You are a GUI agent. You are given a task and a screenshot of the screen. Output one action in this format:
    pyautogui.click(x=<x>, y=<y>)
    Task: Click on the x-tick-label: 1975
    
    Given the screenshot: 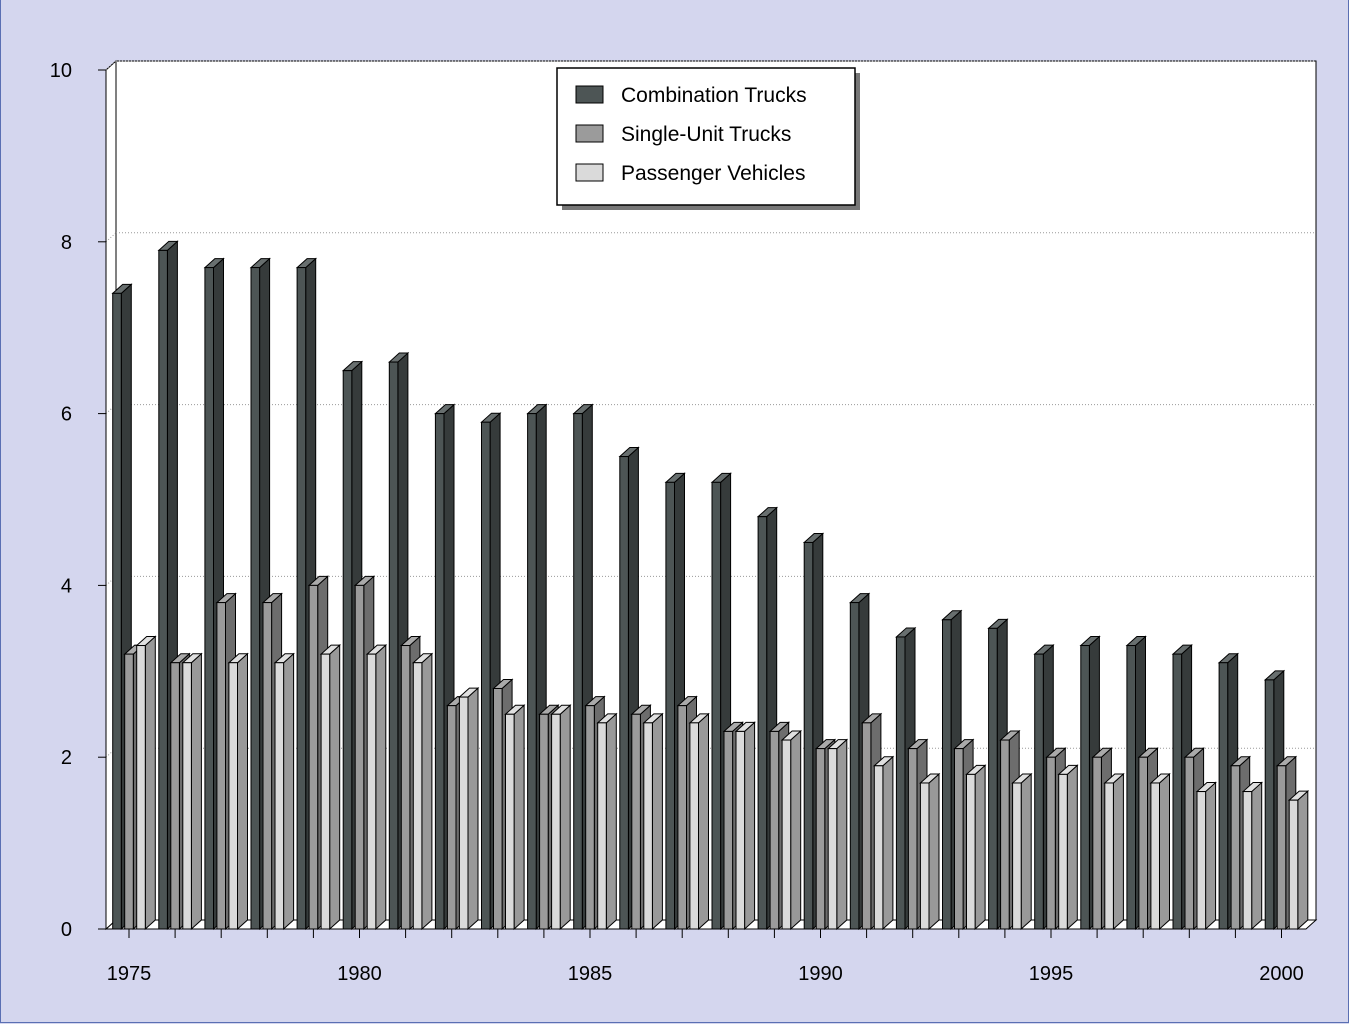 What is the action you would take?
    pyautogui.click(x=129, y=974)
    